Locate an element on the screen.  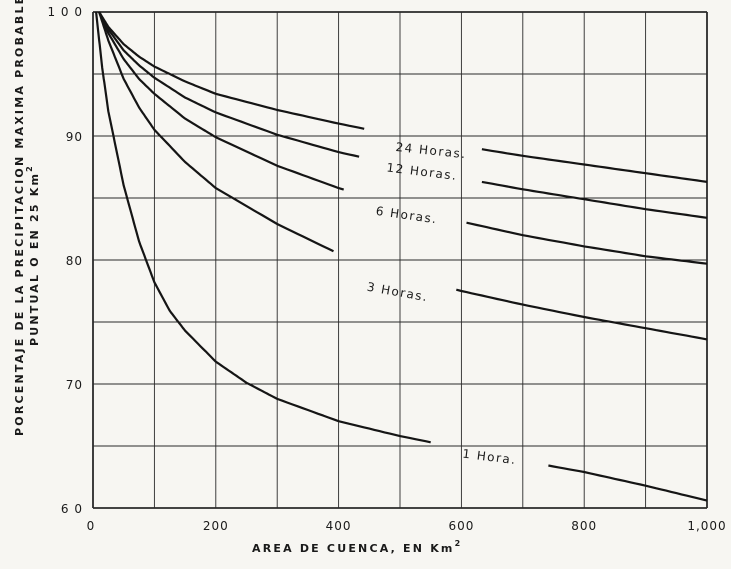
x-axis-title: AREA DE CUENCA, EN Km2 is located at coordinates (357, 547).